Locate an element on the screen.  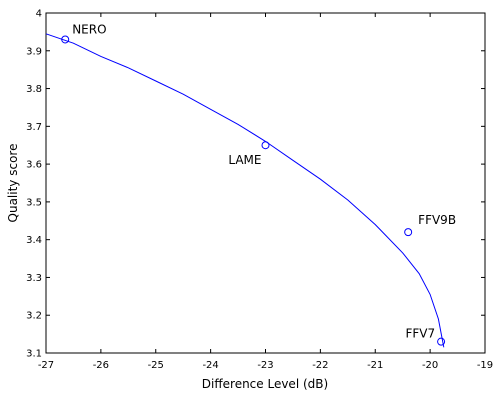
x-tick-label: -20 is located at coordinates (430, 365).